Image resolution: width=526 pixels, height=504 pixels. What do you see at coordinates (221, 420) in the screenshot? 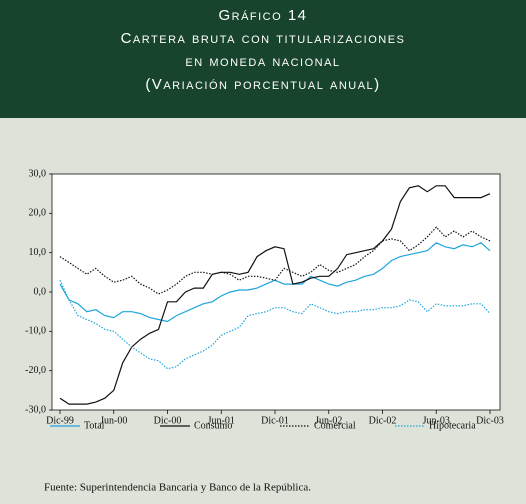
I see `x-tick-label: Jun-01` at bounding box center [221, 420].